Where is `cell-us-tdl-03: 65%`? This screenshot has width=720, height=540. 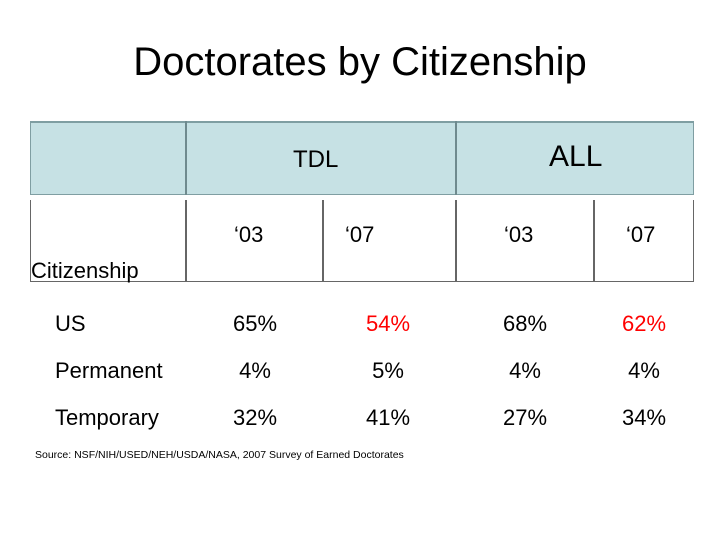 cell-us-tdl-03: 65% is located at coordinates (255, 323).